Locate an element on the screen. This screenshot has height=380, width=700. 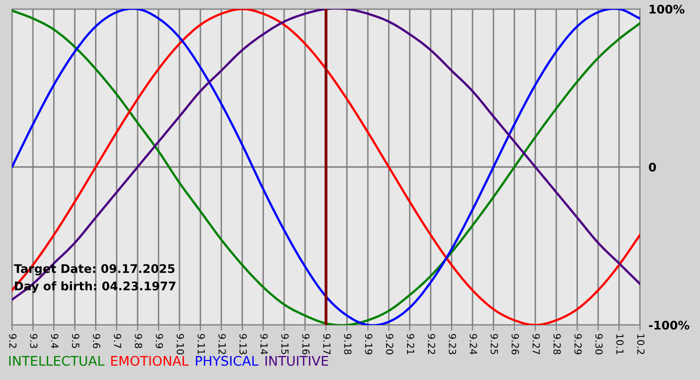
x-tick-label: 9.2 is located at coordinates (13, 341).